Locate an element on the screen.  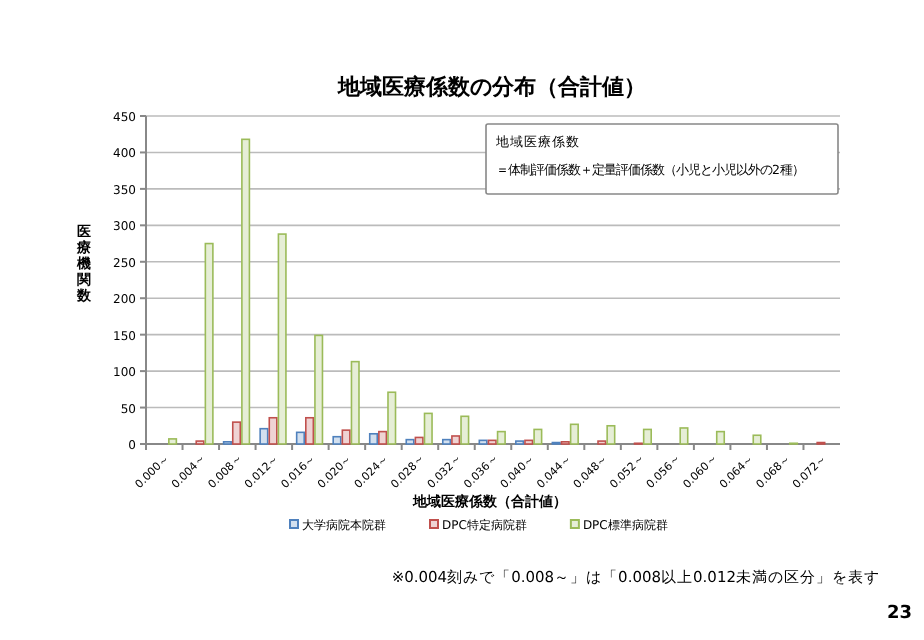
text: 23 is located at coordinates (899, 614).